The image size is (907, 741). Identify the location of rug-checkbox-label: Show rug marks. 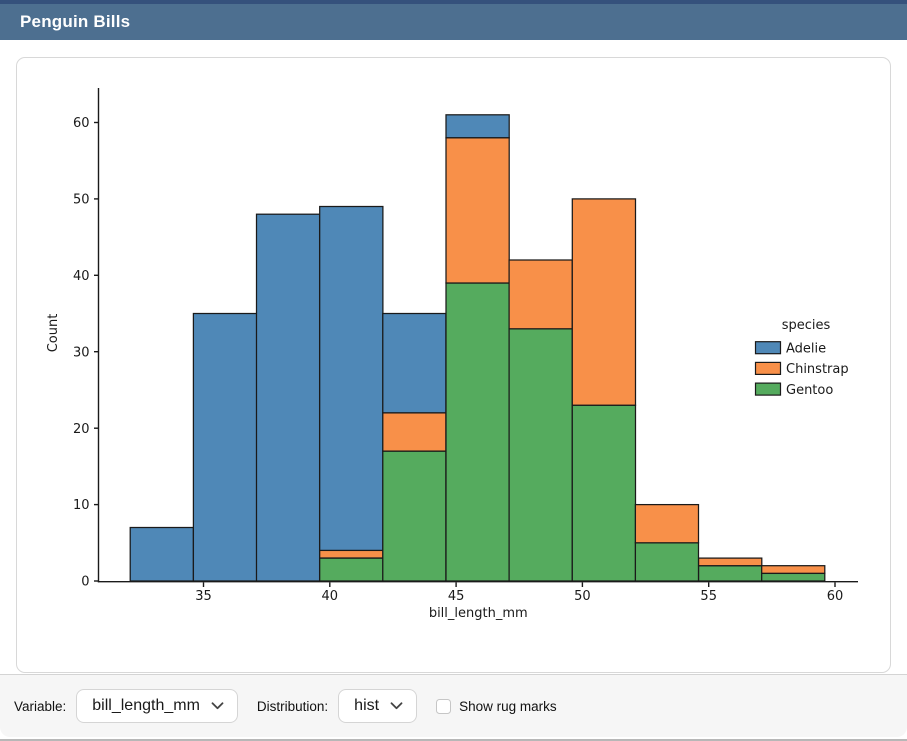
(508, 706).